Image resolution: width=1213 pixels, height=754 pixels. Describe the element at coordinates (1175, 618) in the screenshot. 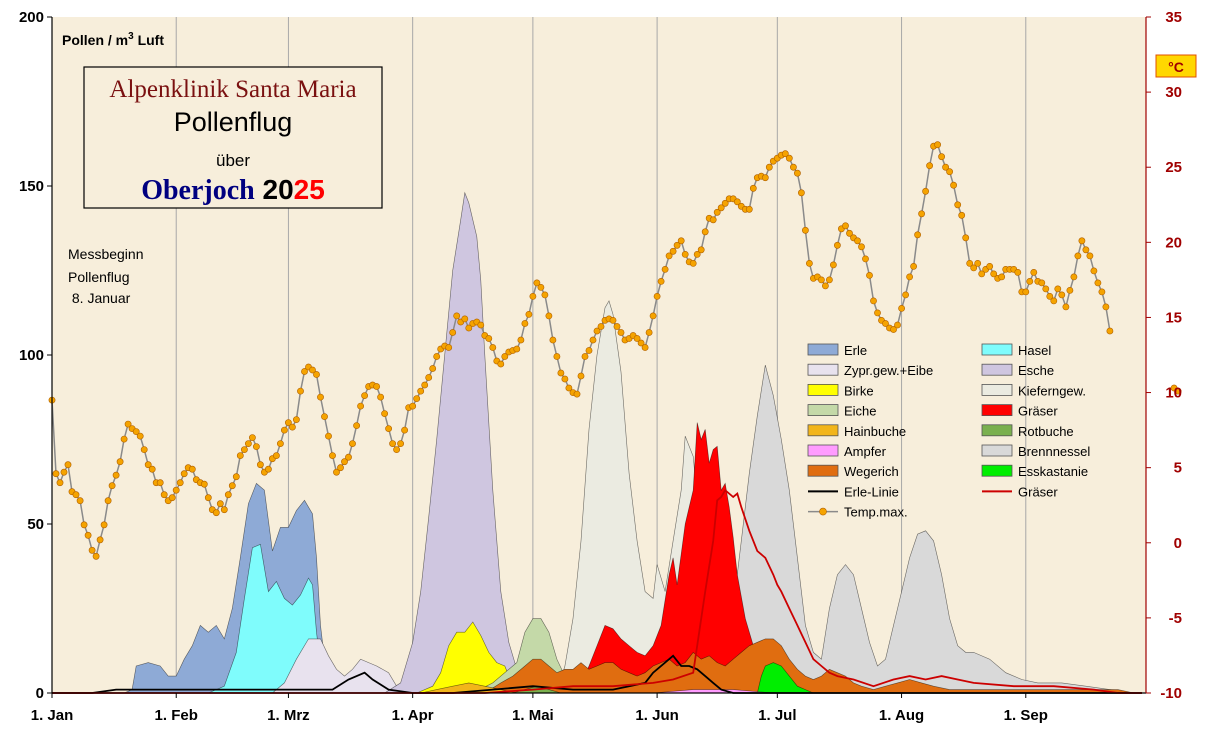

I see `y2-tick-label: -5` at that location.